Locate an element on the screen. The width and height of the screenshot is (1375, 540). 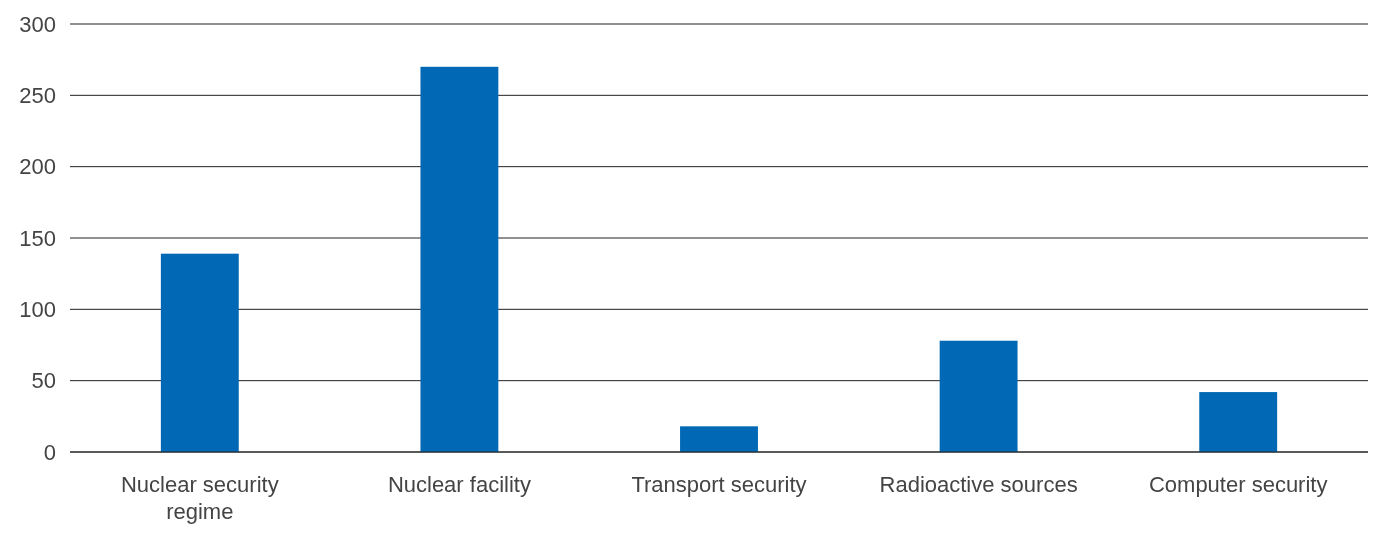
y-tick-label: 100 is located at coordinates (37, 309).